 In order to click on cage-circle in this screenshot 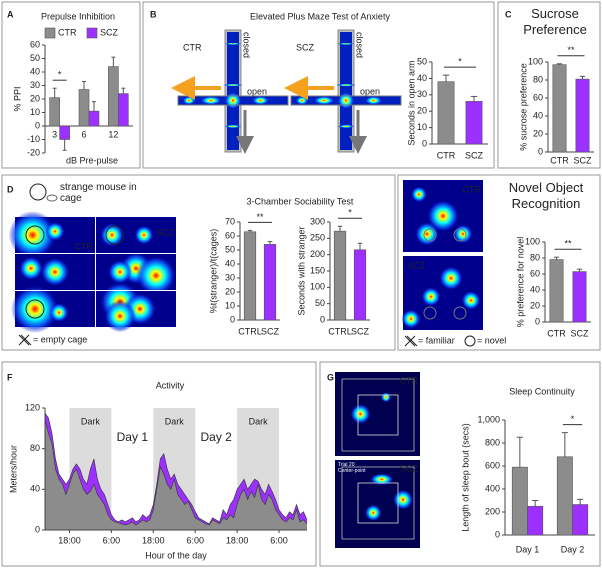, I will do `click(35, 309)`.